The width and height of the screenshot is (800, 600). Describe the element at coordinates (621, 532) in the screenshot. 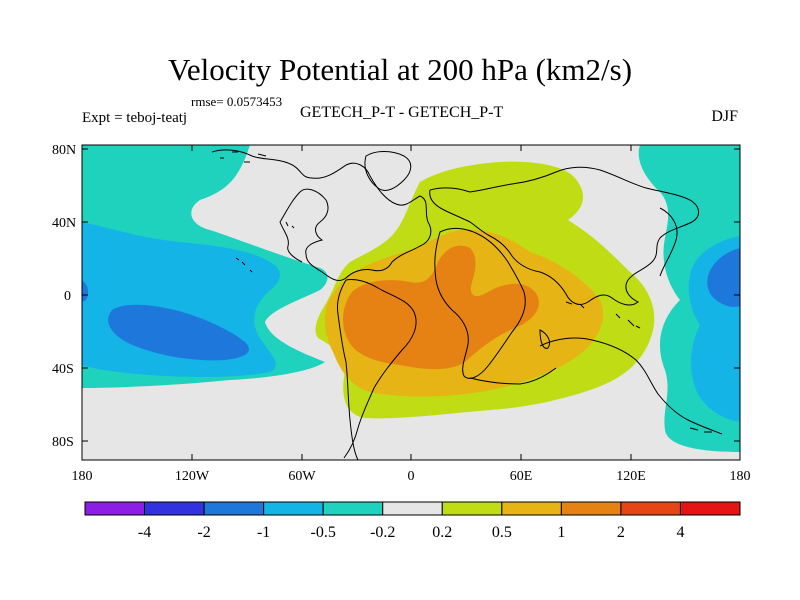

I see `colorbar-label: 2` at that location.